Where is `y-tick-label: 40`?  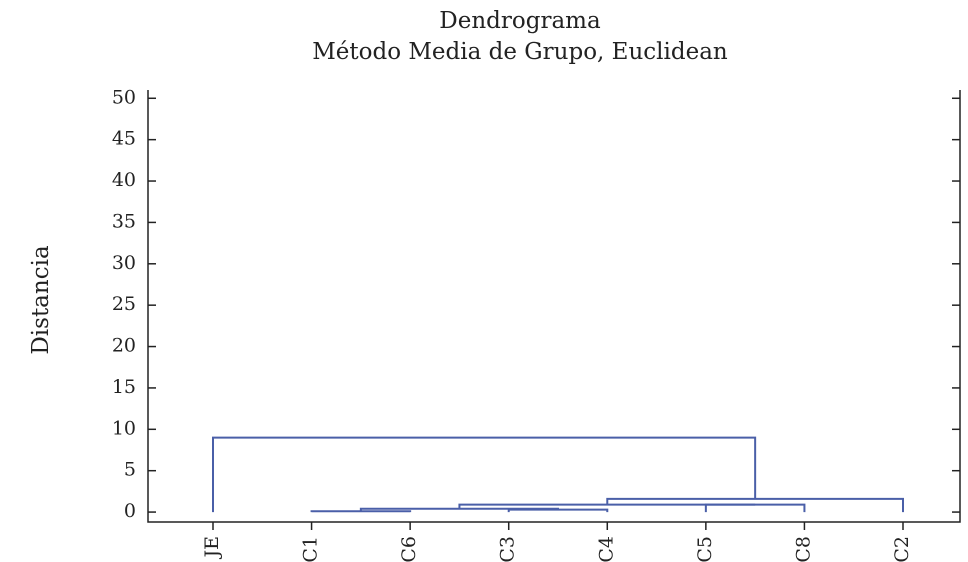
y-tick-label: 40 is located at coordinates (124, 180).